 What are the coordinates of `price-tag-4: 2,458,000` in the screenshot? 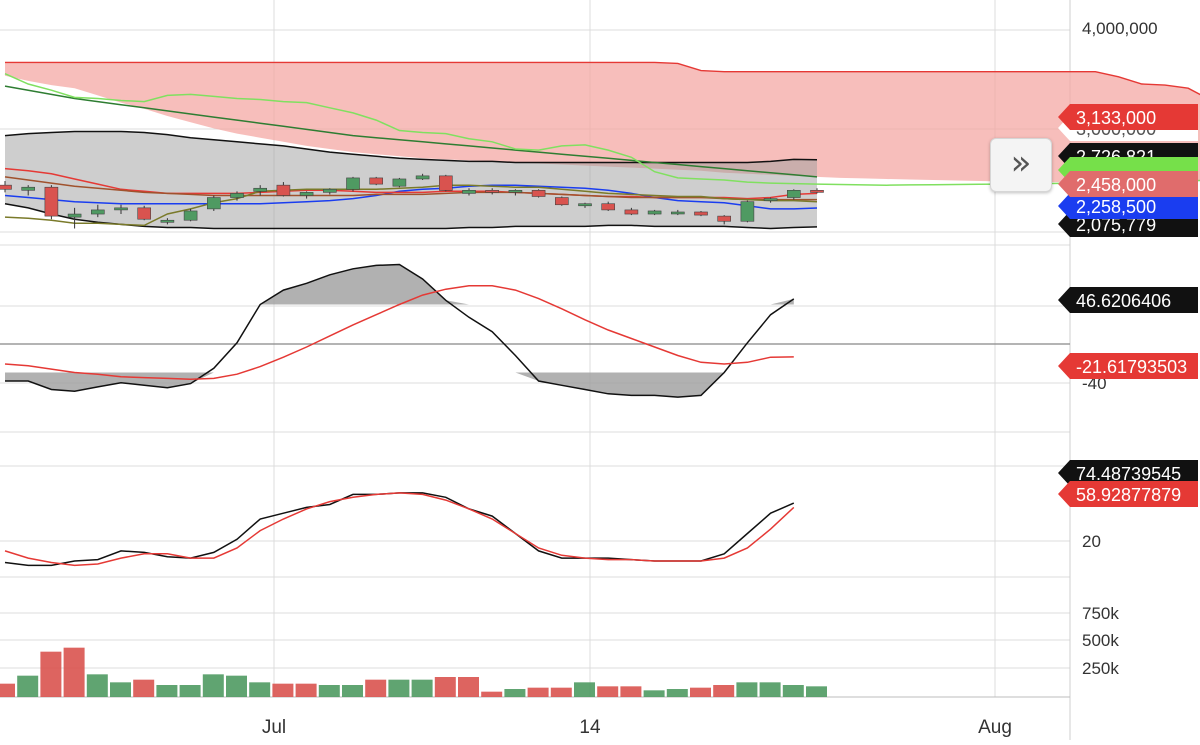 It's located at (1128, 184).